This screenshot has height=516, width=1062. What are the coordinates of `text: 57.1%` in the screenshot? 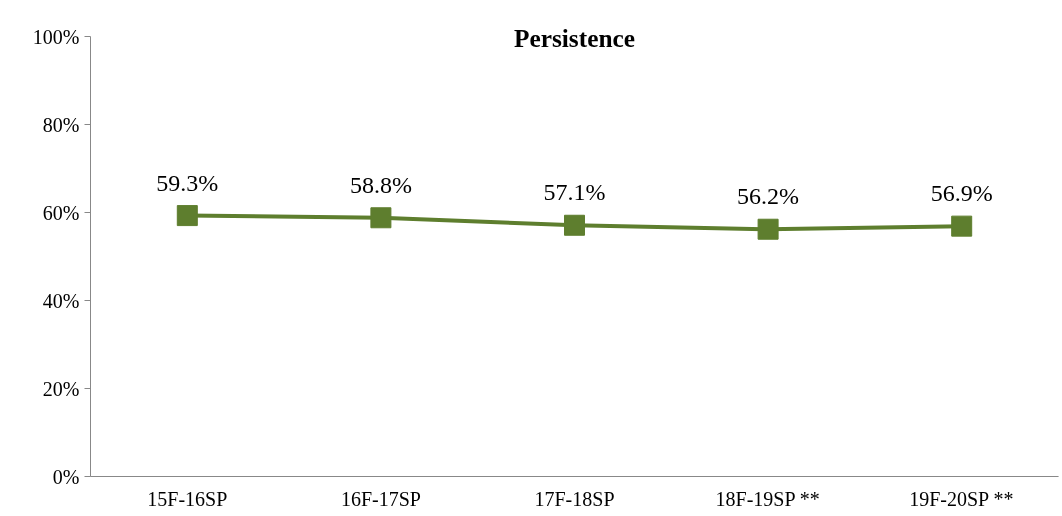 It's located at (574, 192).